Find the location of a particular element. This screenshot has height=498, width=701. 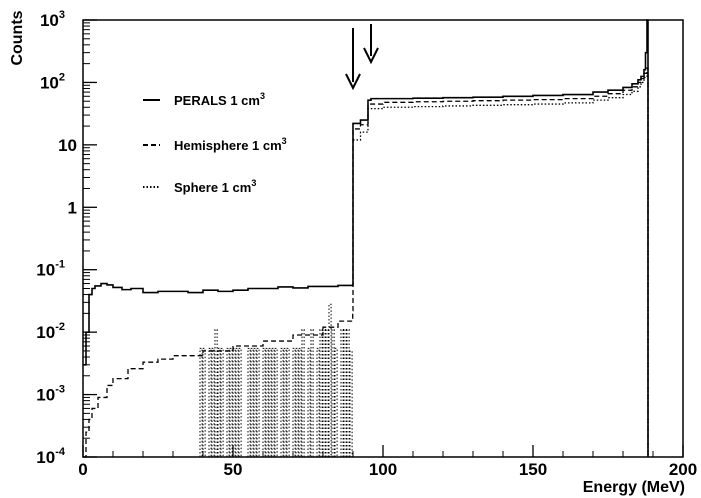

y-tick-label: 10⁻² is located at coordinates (50, 331).